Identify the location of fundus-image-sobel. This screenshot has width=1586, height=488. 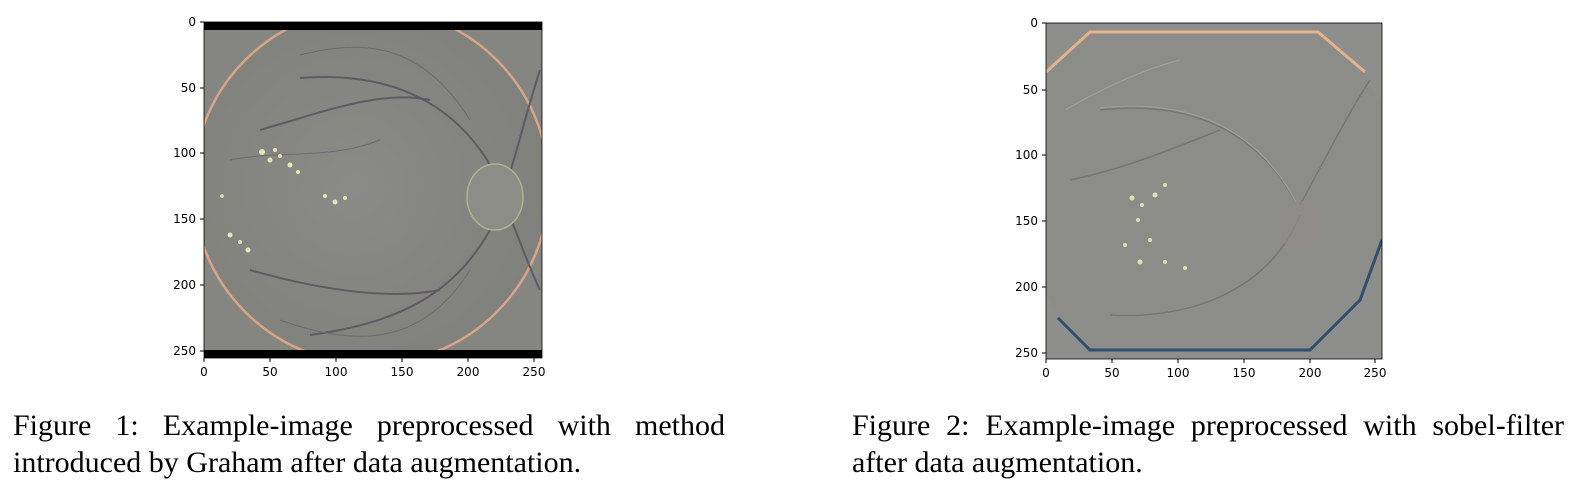
(1214, 191).